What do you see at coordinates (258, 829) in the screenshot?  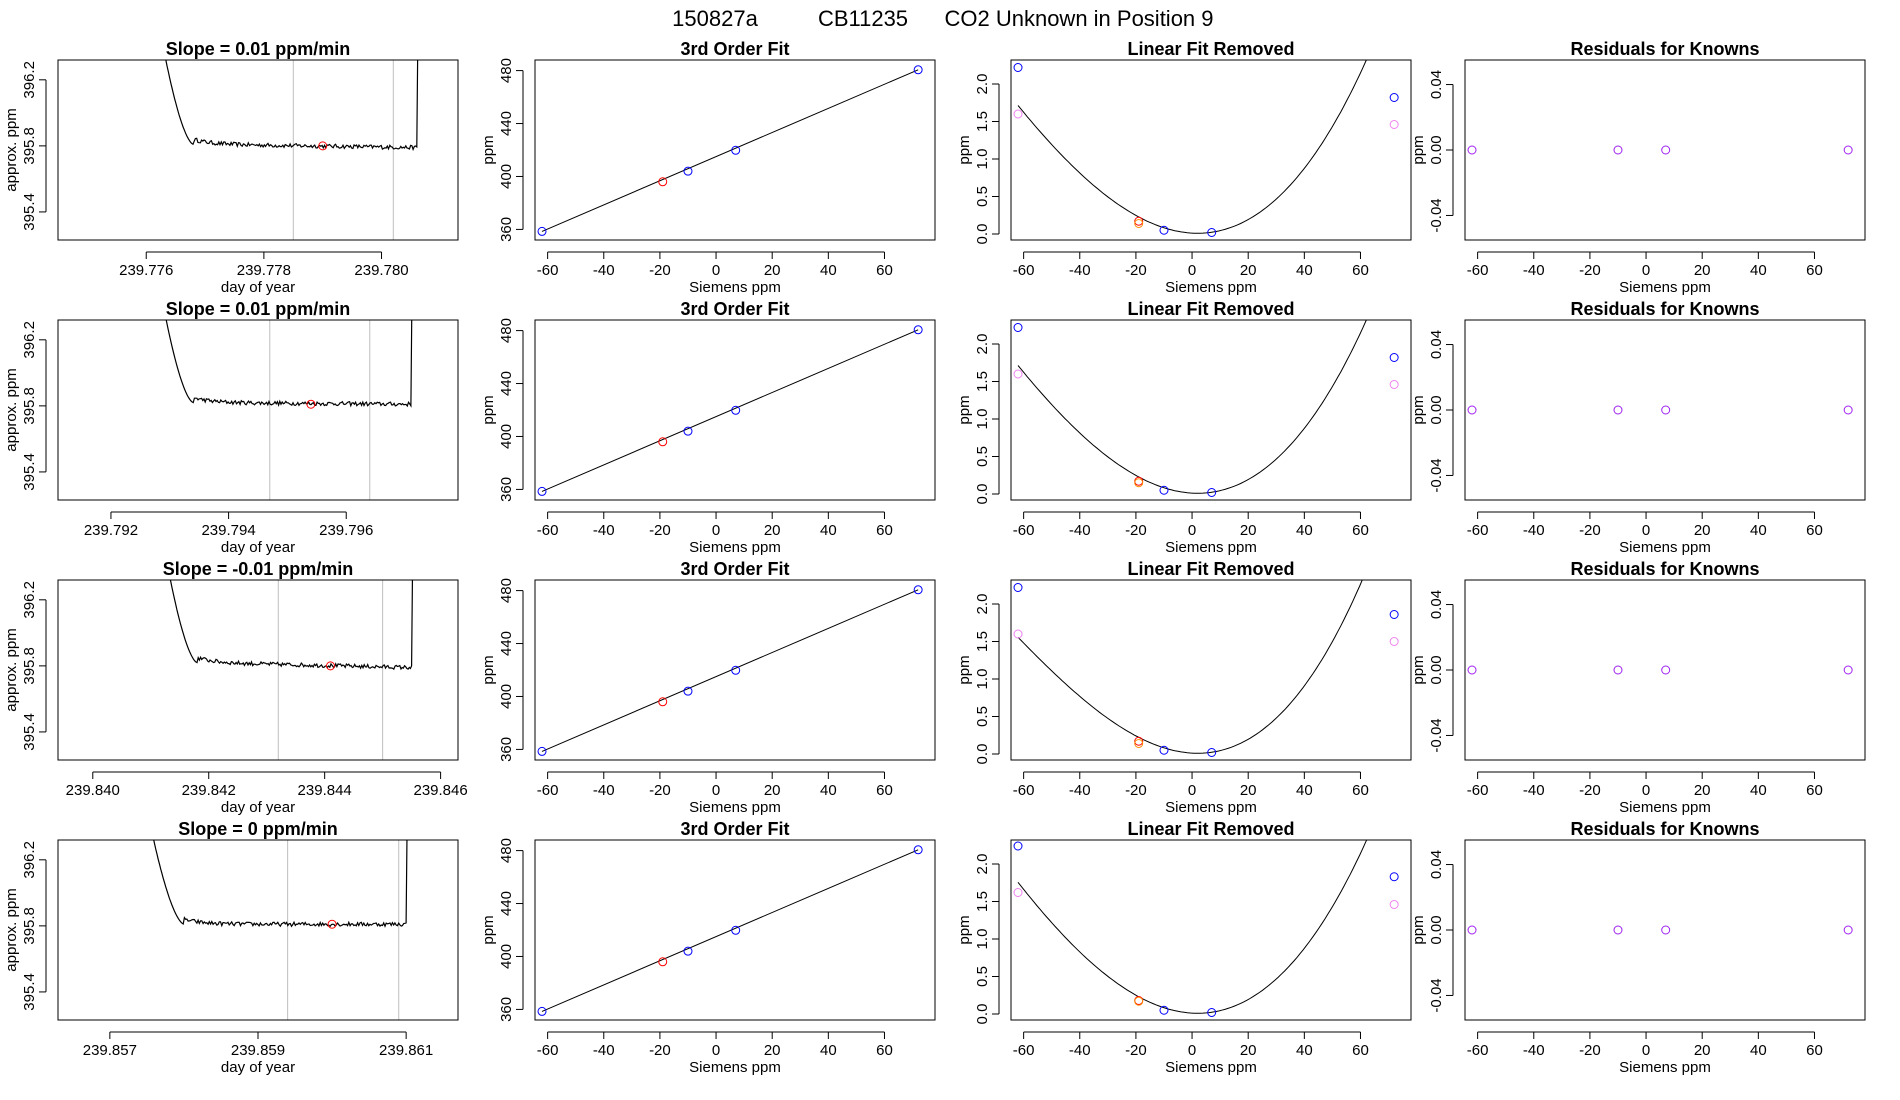 I see `panel-title: Slope = 0 ppm/min` at bounding box center [258, 829].